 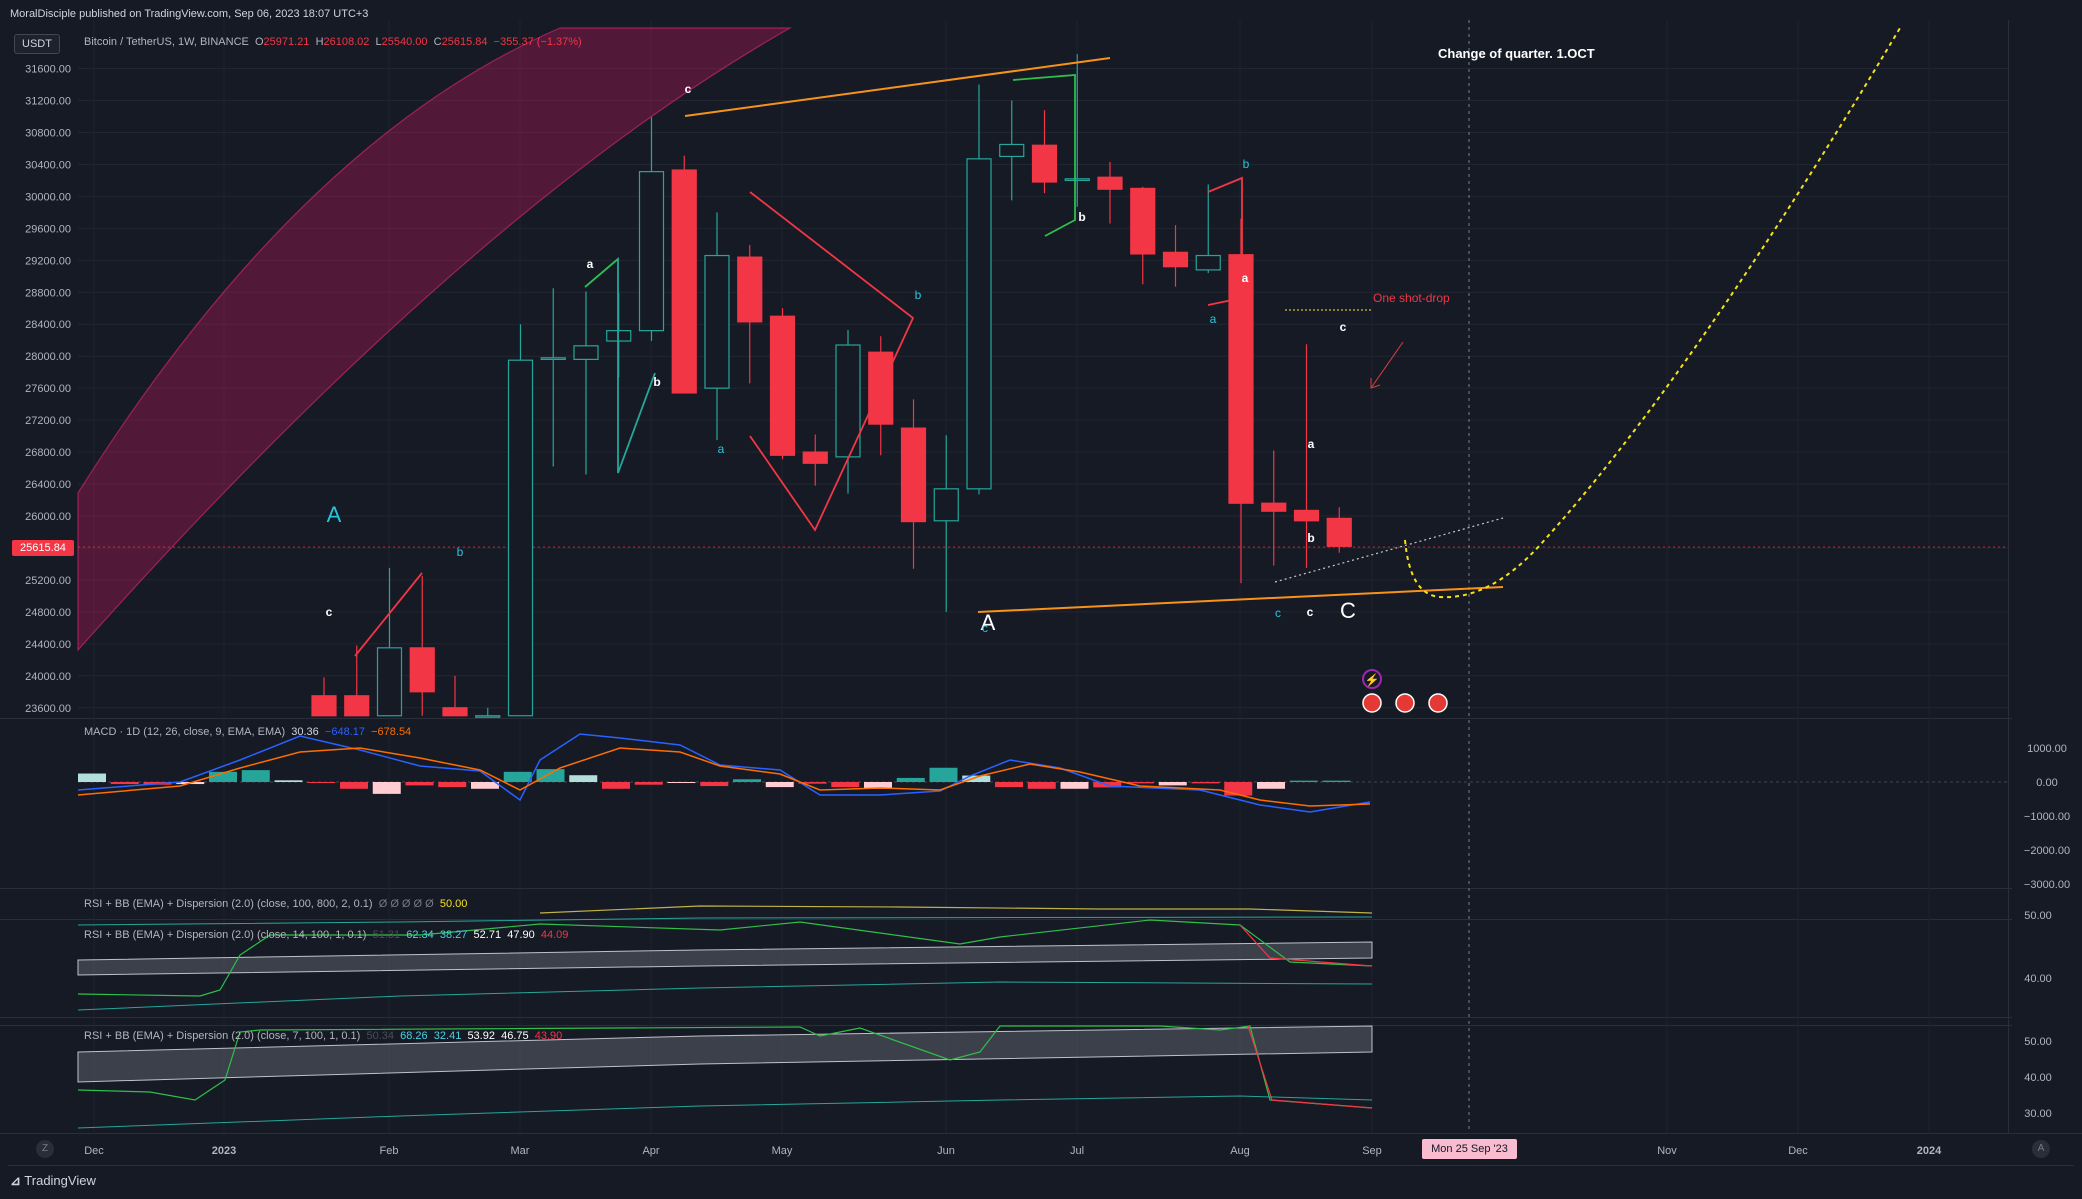 I want to click on macd-signal-value: −648.17, so click(x=344, y=732).